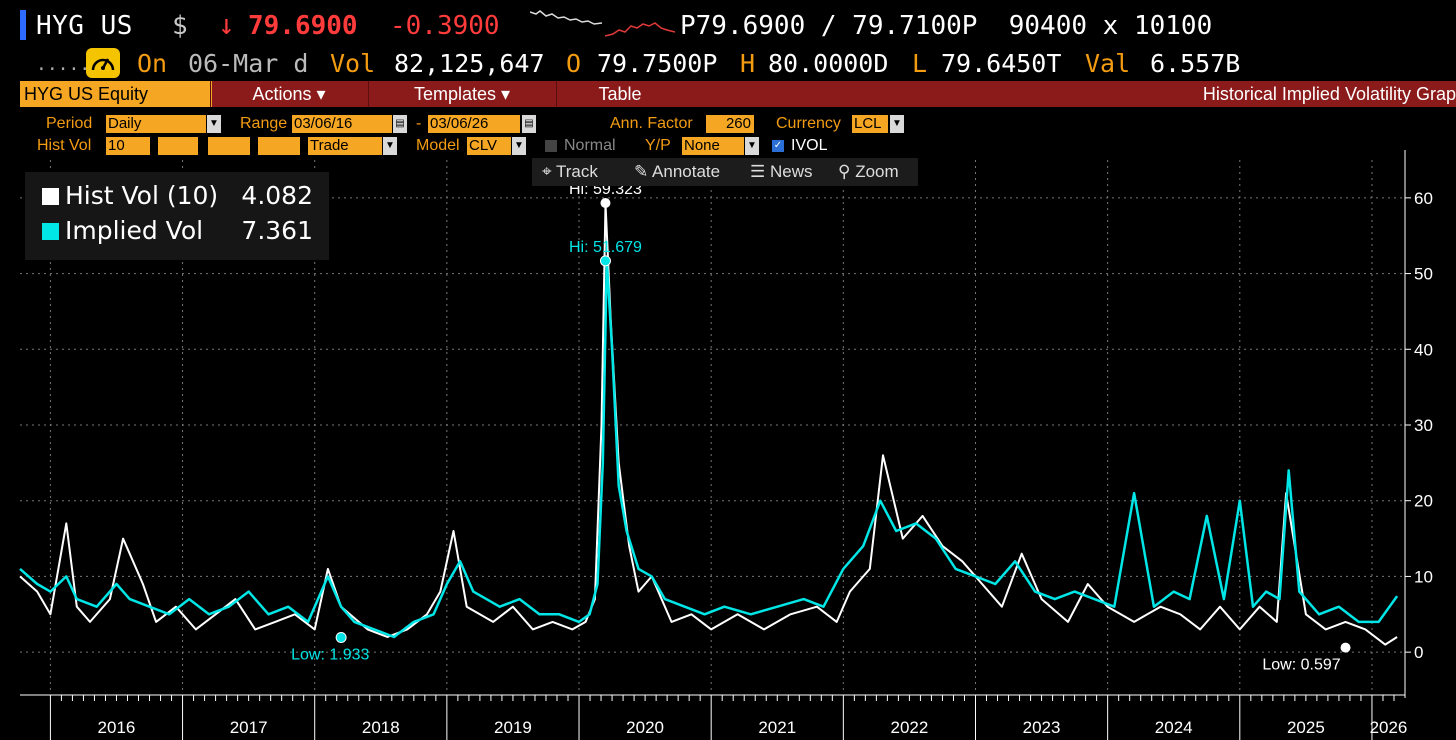  I want to click on trade-select: Trade, so click(345, 146).